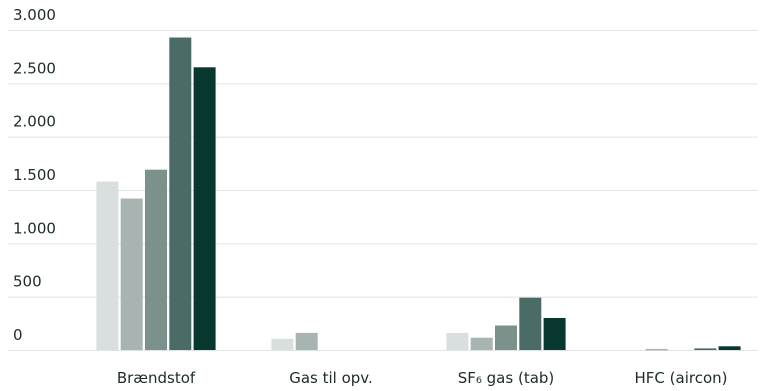 This screenshot has height=391, width=767. I want to click on y-axis-ticks: 0 500 1.000 1.500 2.000 2.500 3.000, so click(34, 175).